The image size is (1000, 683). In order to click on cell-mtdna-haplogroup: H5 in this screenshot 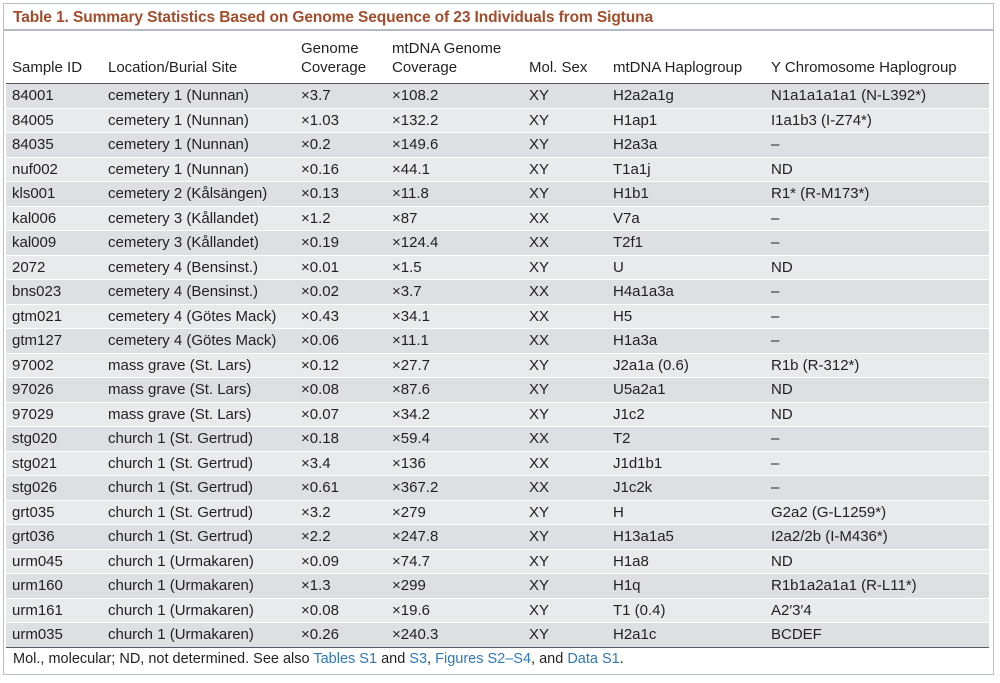, I will do `click(686, 316)`.